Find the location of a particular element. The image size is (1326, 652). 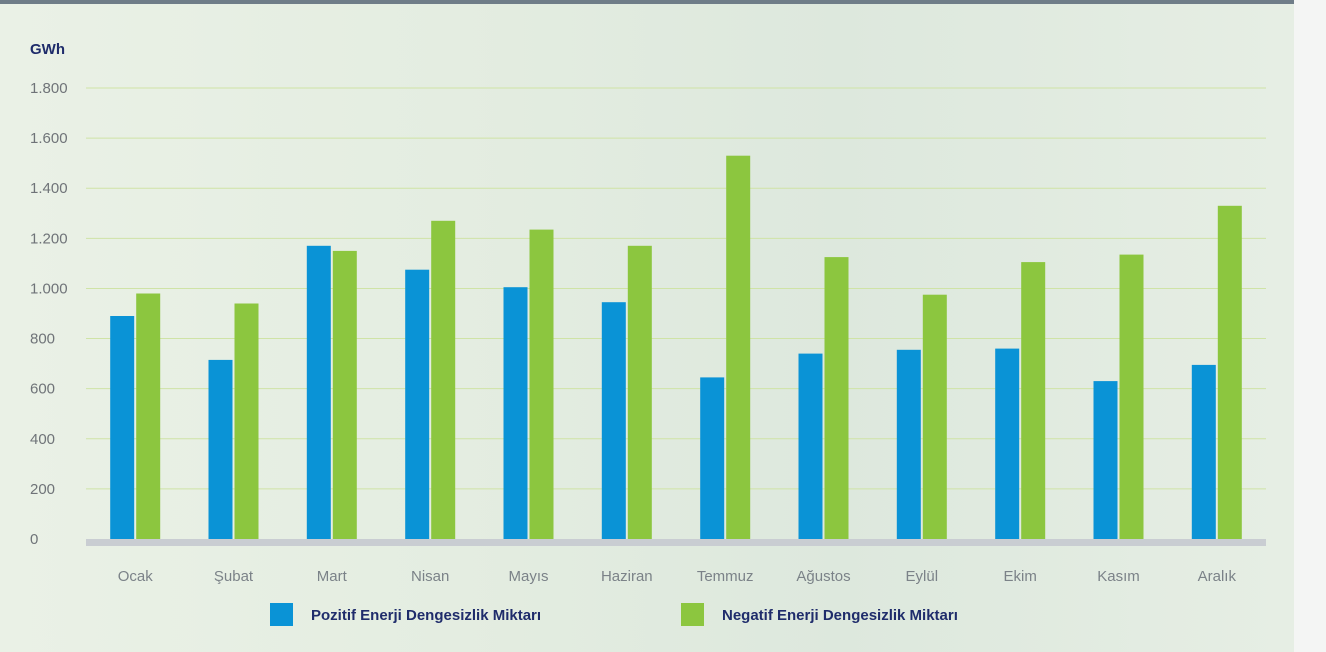

y-tick-label: 1.400 is located at coordinates (49, 188).